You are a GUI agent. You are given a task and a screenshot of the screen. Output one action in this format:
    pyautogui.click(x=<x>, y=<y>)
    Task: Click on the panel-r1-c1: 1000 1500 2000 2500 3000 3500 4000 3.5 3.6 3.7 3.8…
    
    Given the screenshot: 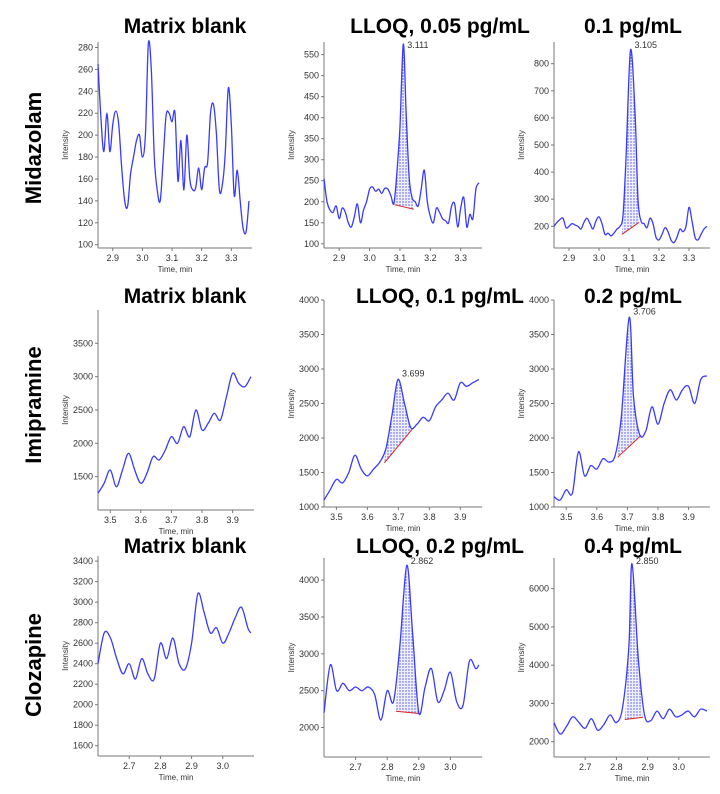 What is the action you would take?
    pyautogui.click(x=384, y=414)
    